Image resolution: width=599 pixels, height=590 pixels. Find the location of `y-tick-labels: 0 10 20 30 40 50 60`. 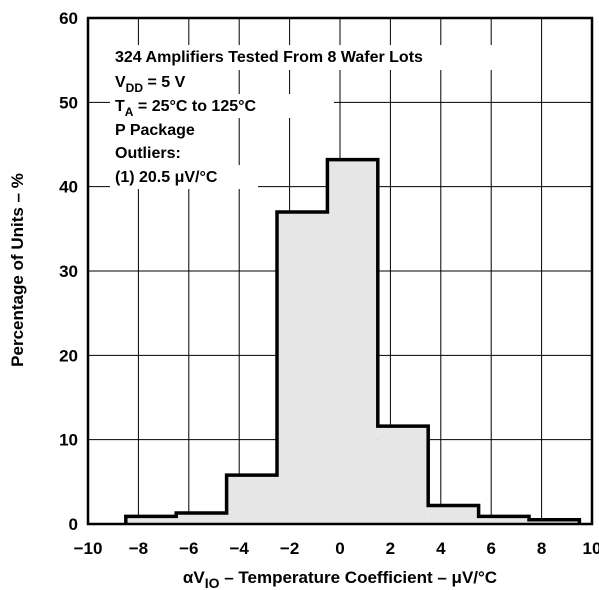

y-tick-labels: 0 10 20 30 40 50 60 is located at coordinates (68, 271).